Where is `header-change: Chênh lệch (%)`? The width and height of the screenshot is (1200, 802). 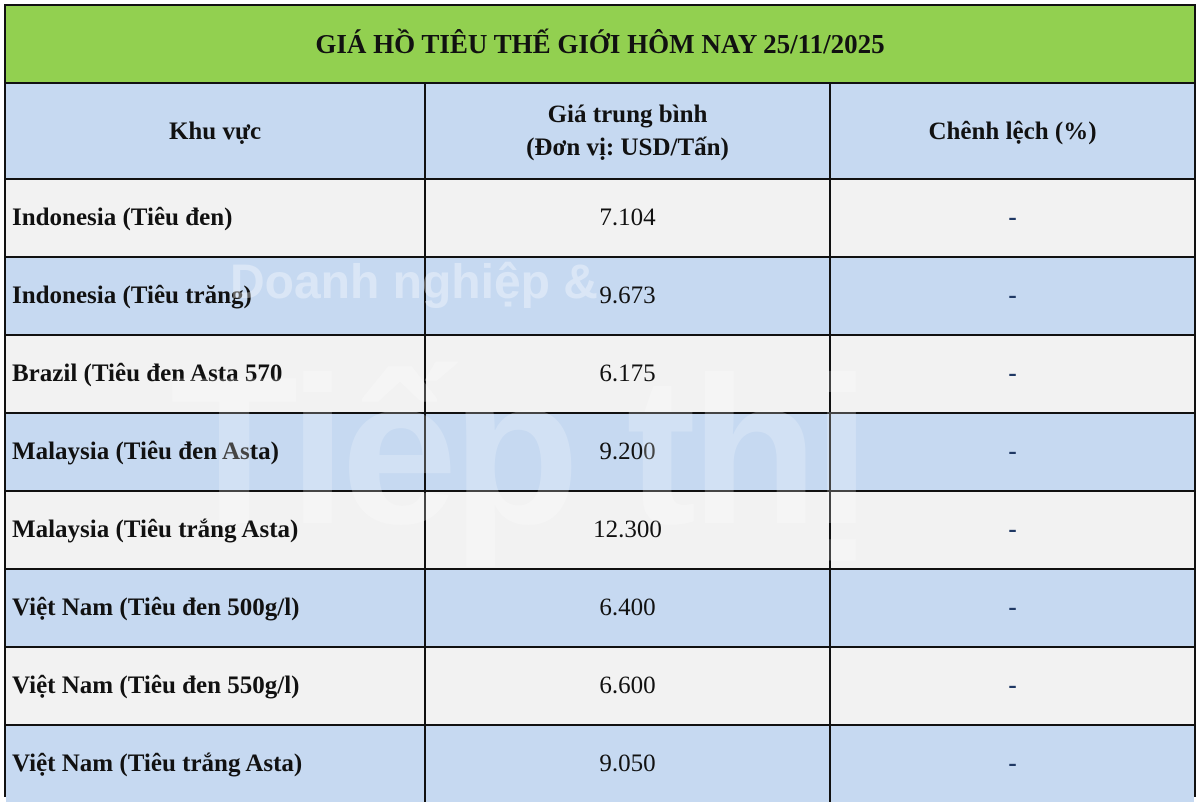 header-change: Chênh lệch (%) is located at coordinates (1011, 132).